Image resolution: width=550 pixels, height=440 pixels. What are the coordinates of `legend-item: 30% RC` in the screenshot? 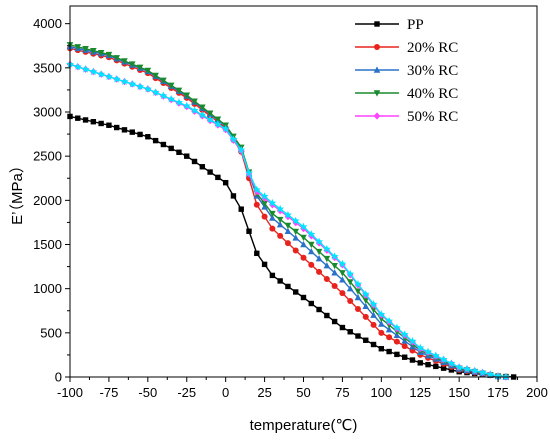 It's located at (406, 71).